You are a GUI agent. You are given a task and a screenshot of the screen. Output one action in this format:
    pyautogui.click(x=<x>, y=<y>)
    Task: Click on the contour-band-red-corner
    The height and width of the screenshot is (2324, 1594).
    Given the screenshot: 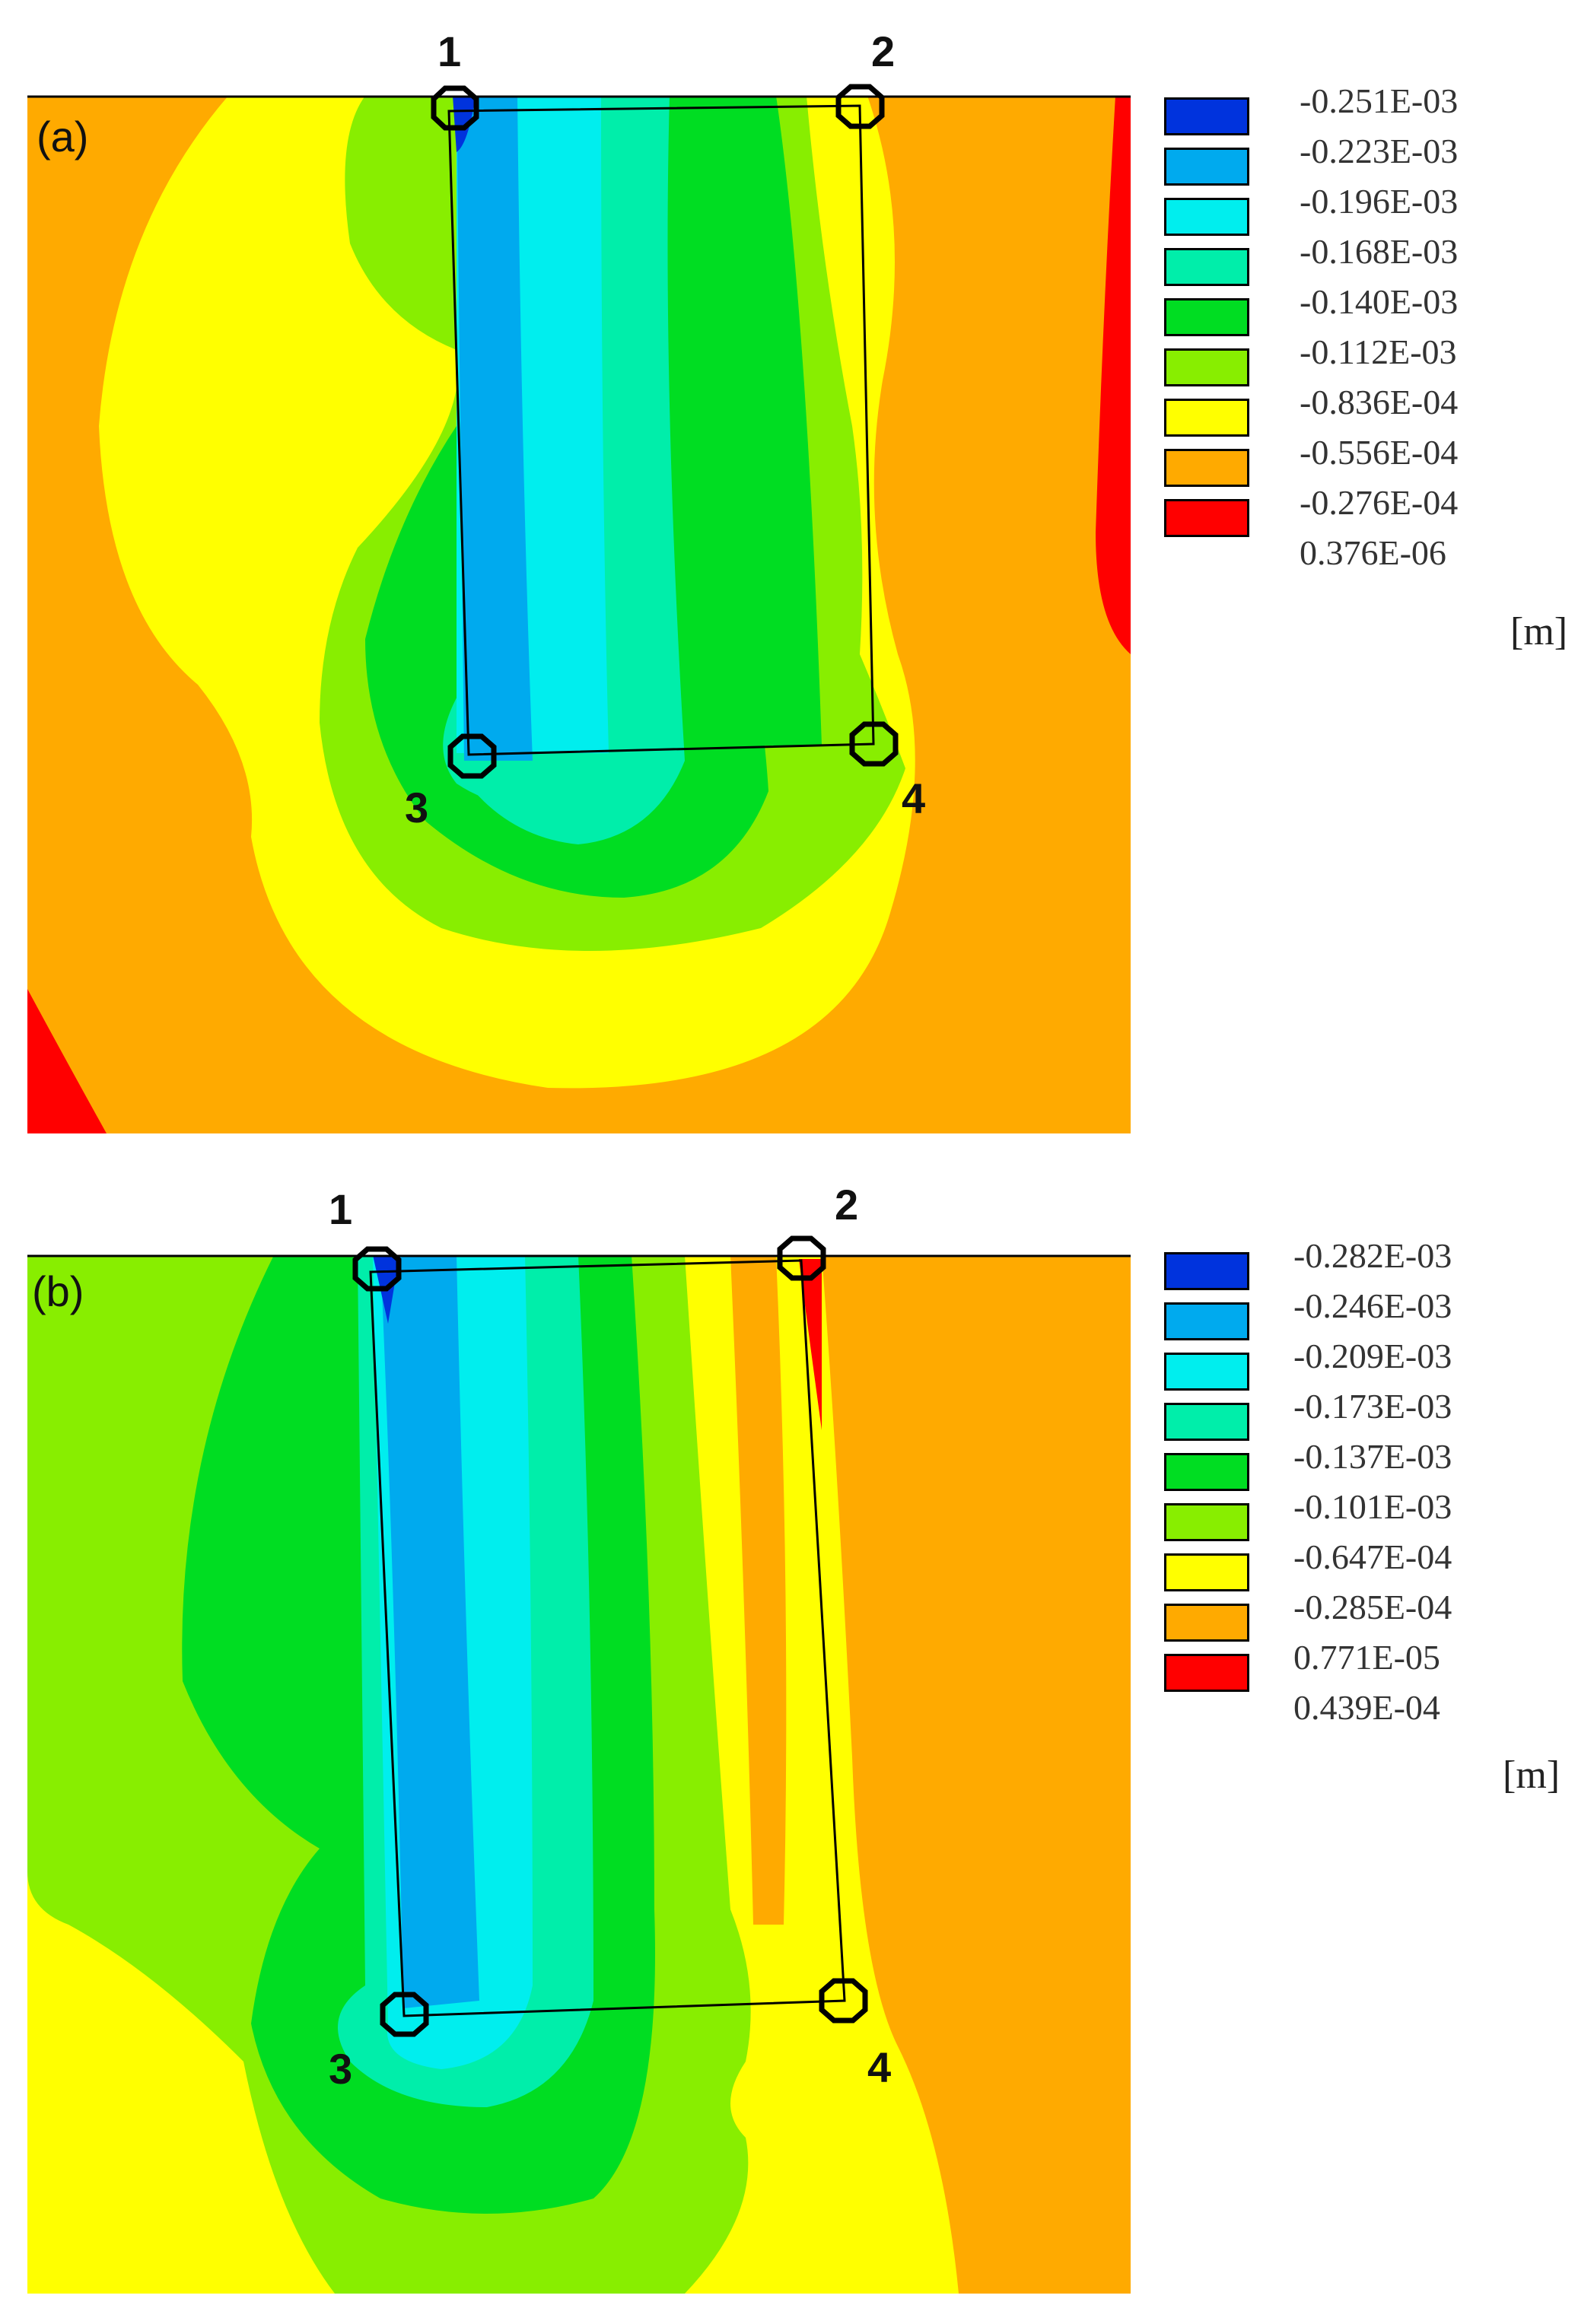 What is the action you would take?
    pyautogui.click(x=67, y=1061)
    